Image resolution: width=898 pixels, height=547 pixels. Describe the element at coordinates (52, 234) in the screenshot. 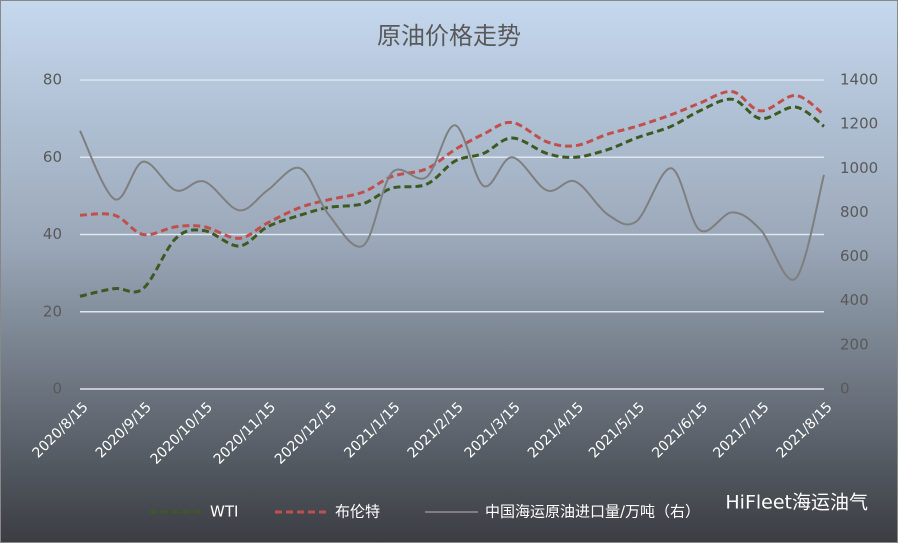

I see `y-tick-label: 40` at that location.